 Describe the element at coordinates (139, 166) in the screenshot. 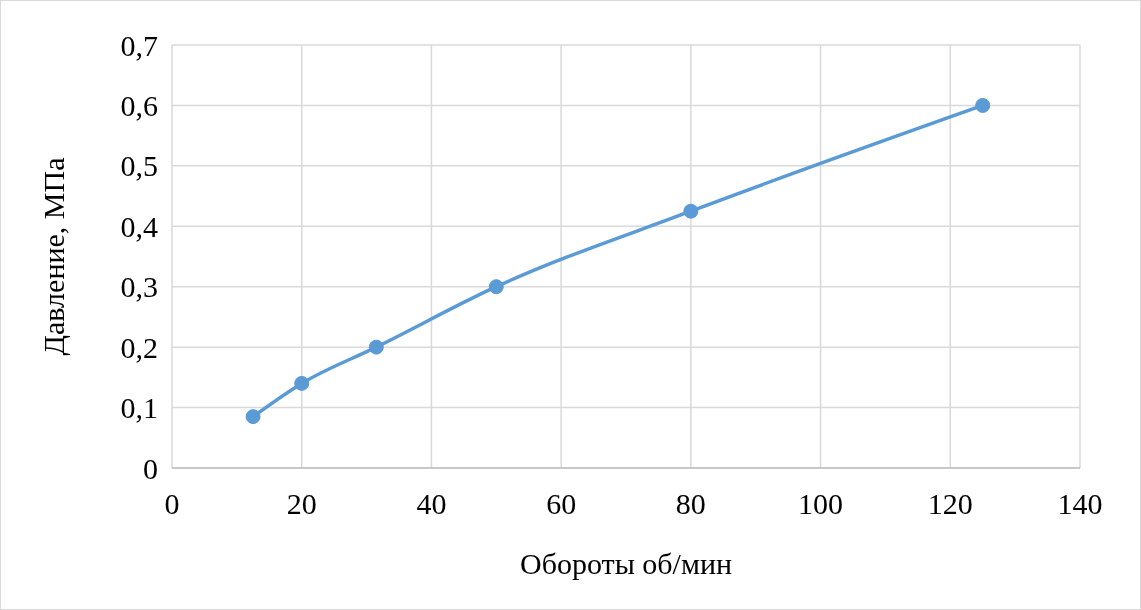

I see `y-tick-label: 0,5` at that location.